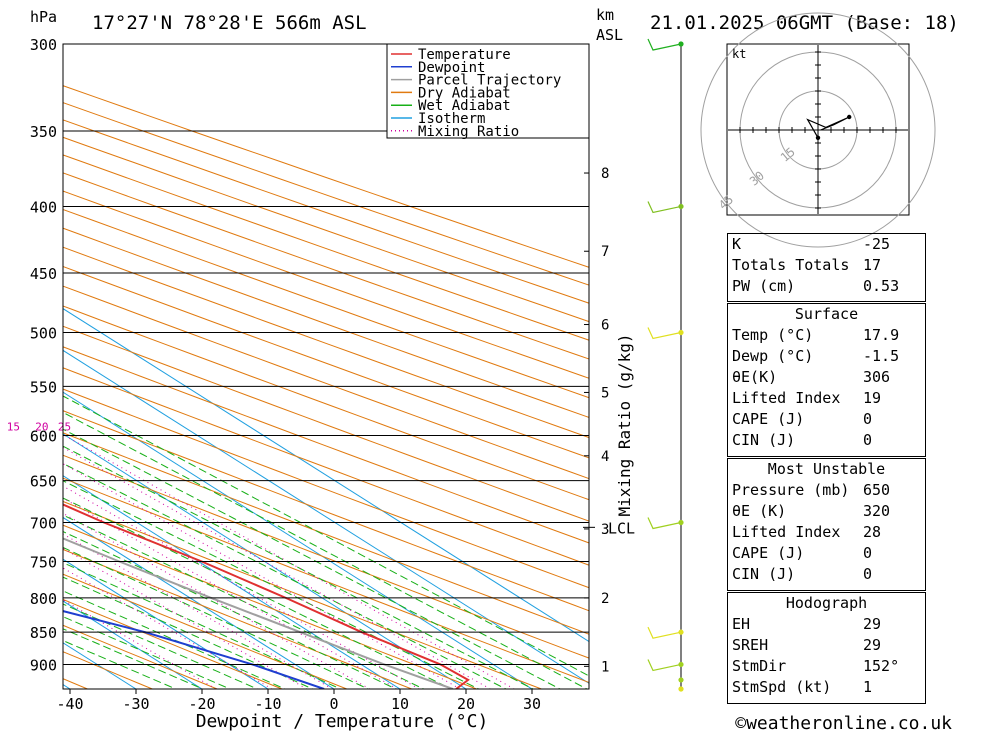 This screenshot has width=1000, height=733. Describe the element at coordinates (605, 457) in the screenshot. I see `km-tick-label: 4` at that location.